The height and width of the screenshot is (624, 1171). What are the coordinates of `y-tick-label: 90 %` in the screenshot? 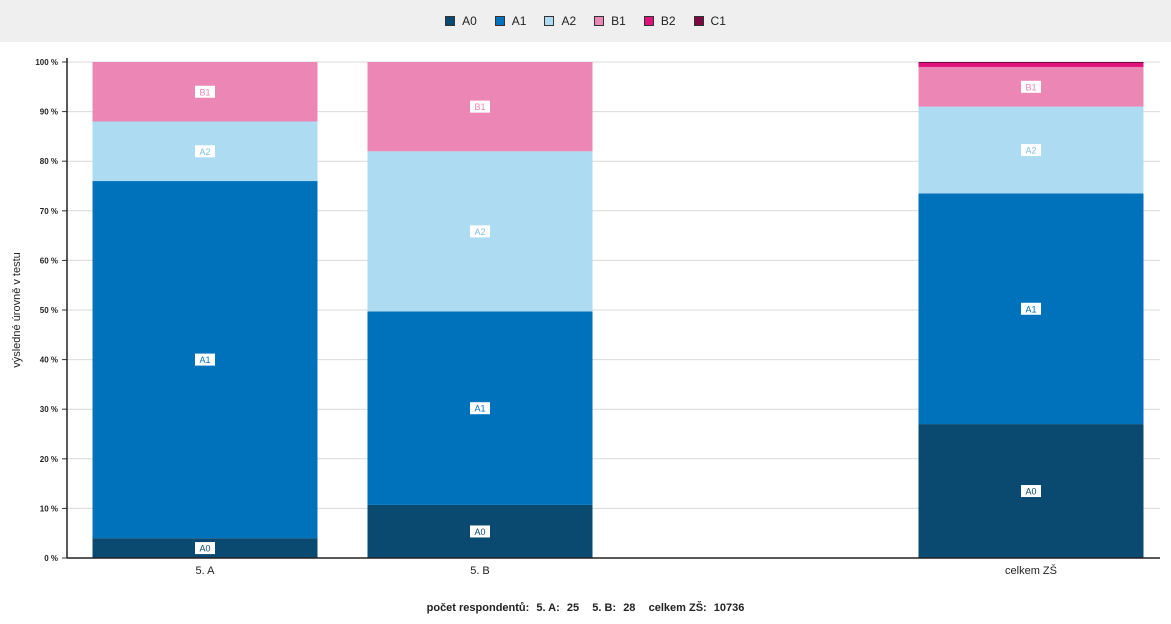 It's located at (49, 112).